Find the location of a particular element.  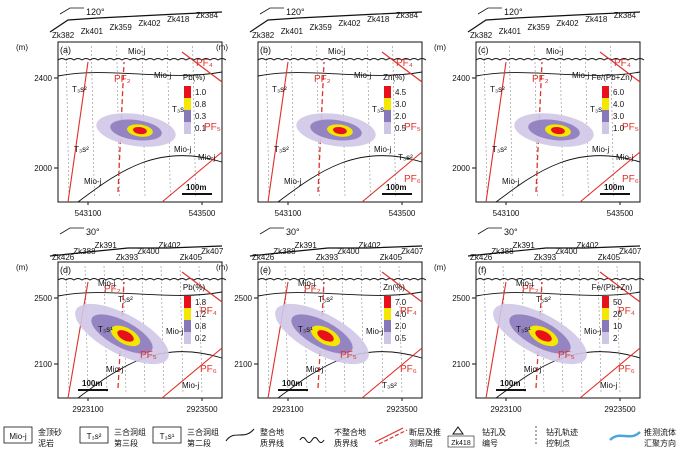

legend-value: 1.2 is located at coordinates (201, 314).